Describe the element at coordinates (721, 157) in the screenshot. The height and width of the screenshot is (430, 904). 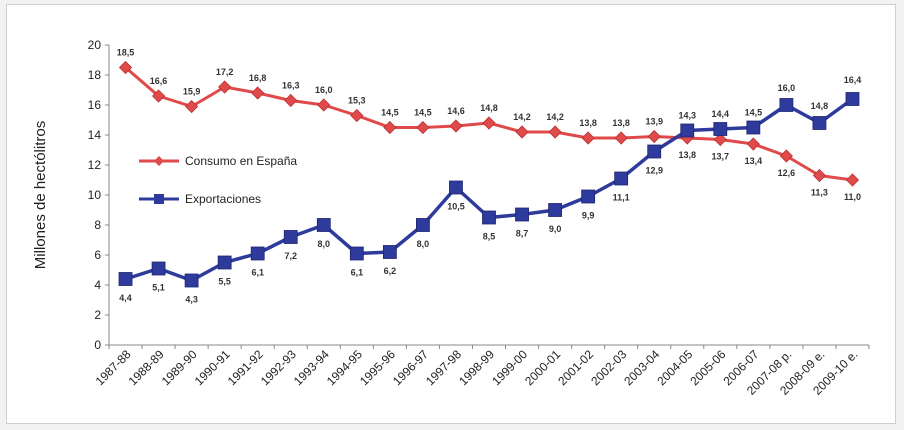
I see `data-label: 13,7` at that location.